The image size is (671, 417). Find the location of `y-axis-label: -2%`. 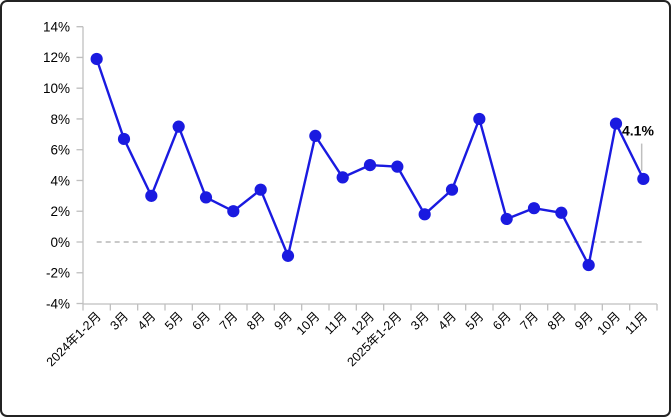

y-axis-label: -2% is located at coordinates (58, 273).